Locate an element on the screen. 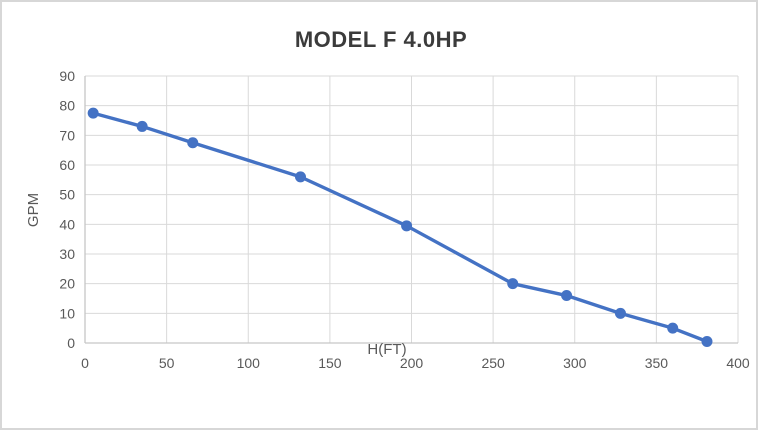  y-tick-label: 80 is located at coordinates (67, 106).